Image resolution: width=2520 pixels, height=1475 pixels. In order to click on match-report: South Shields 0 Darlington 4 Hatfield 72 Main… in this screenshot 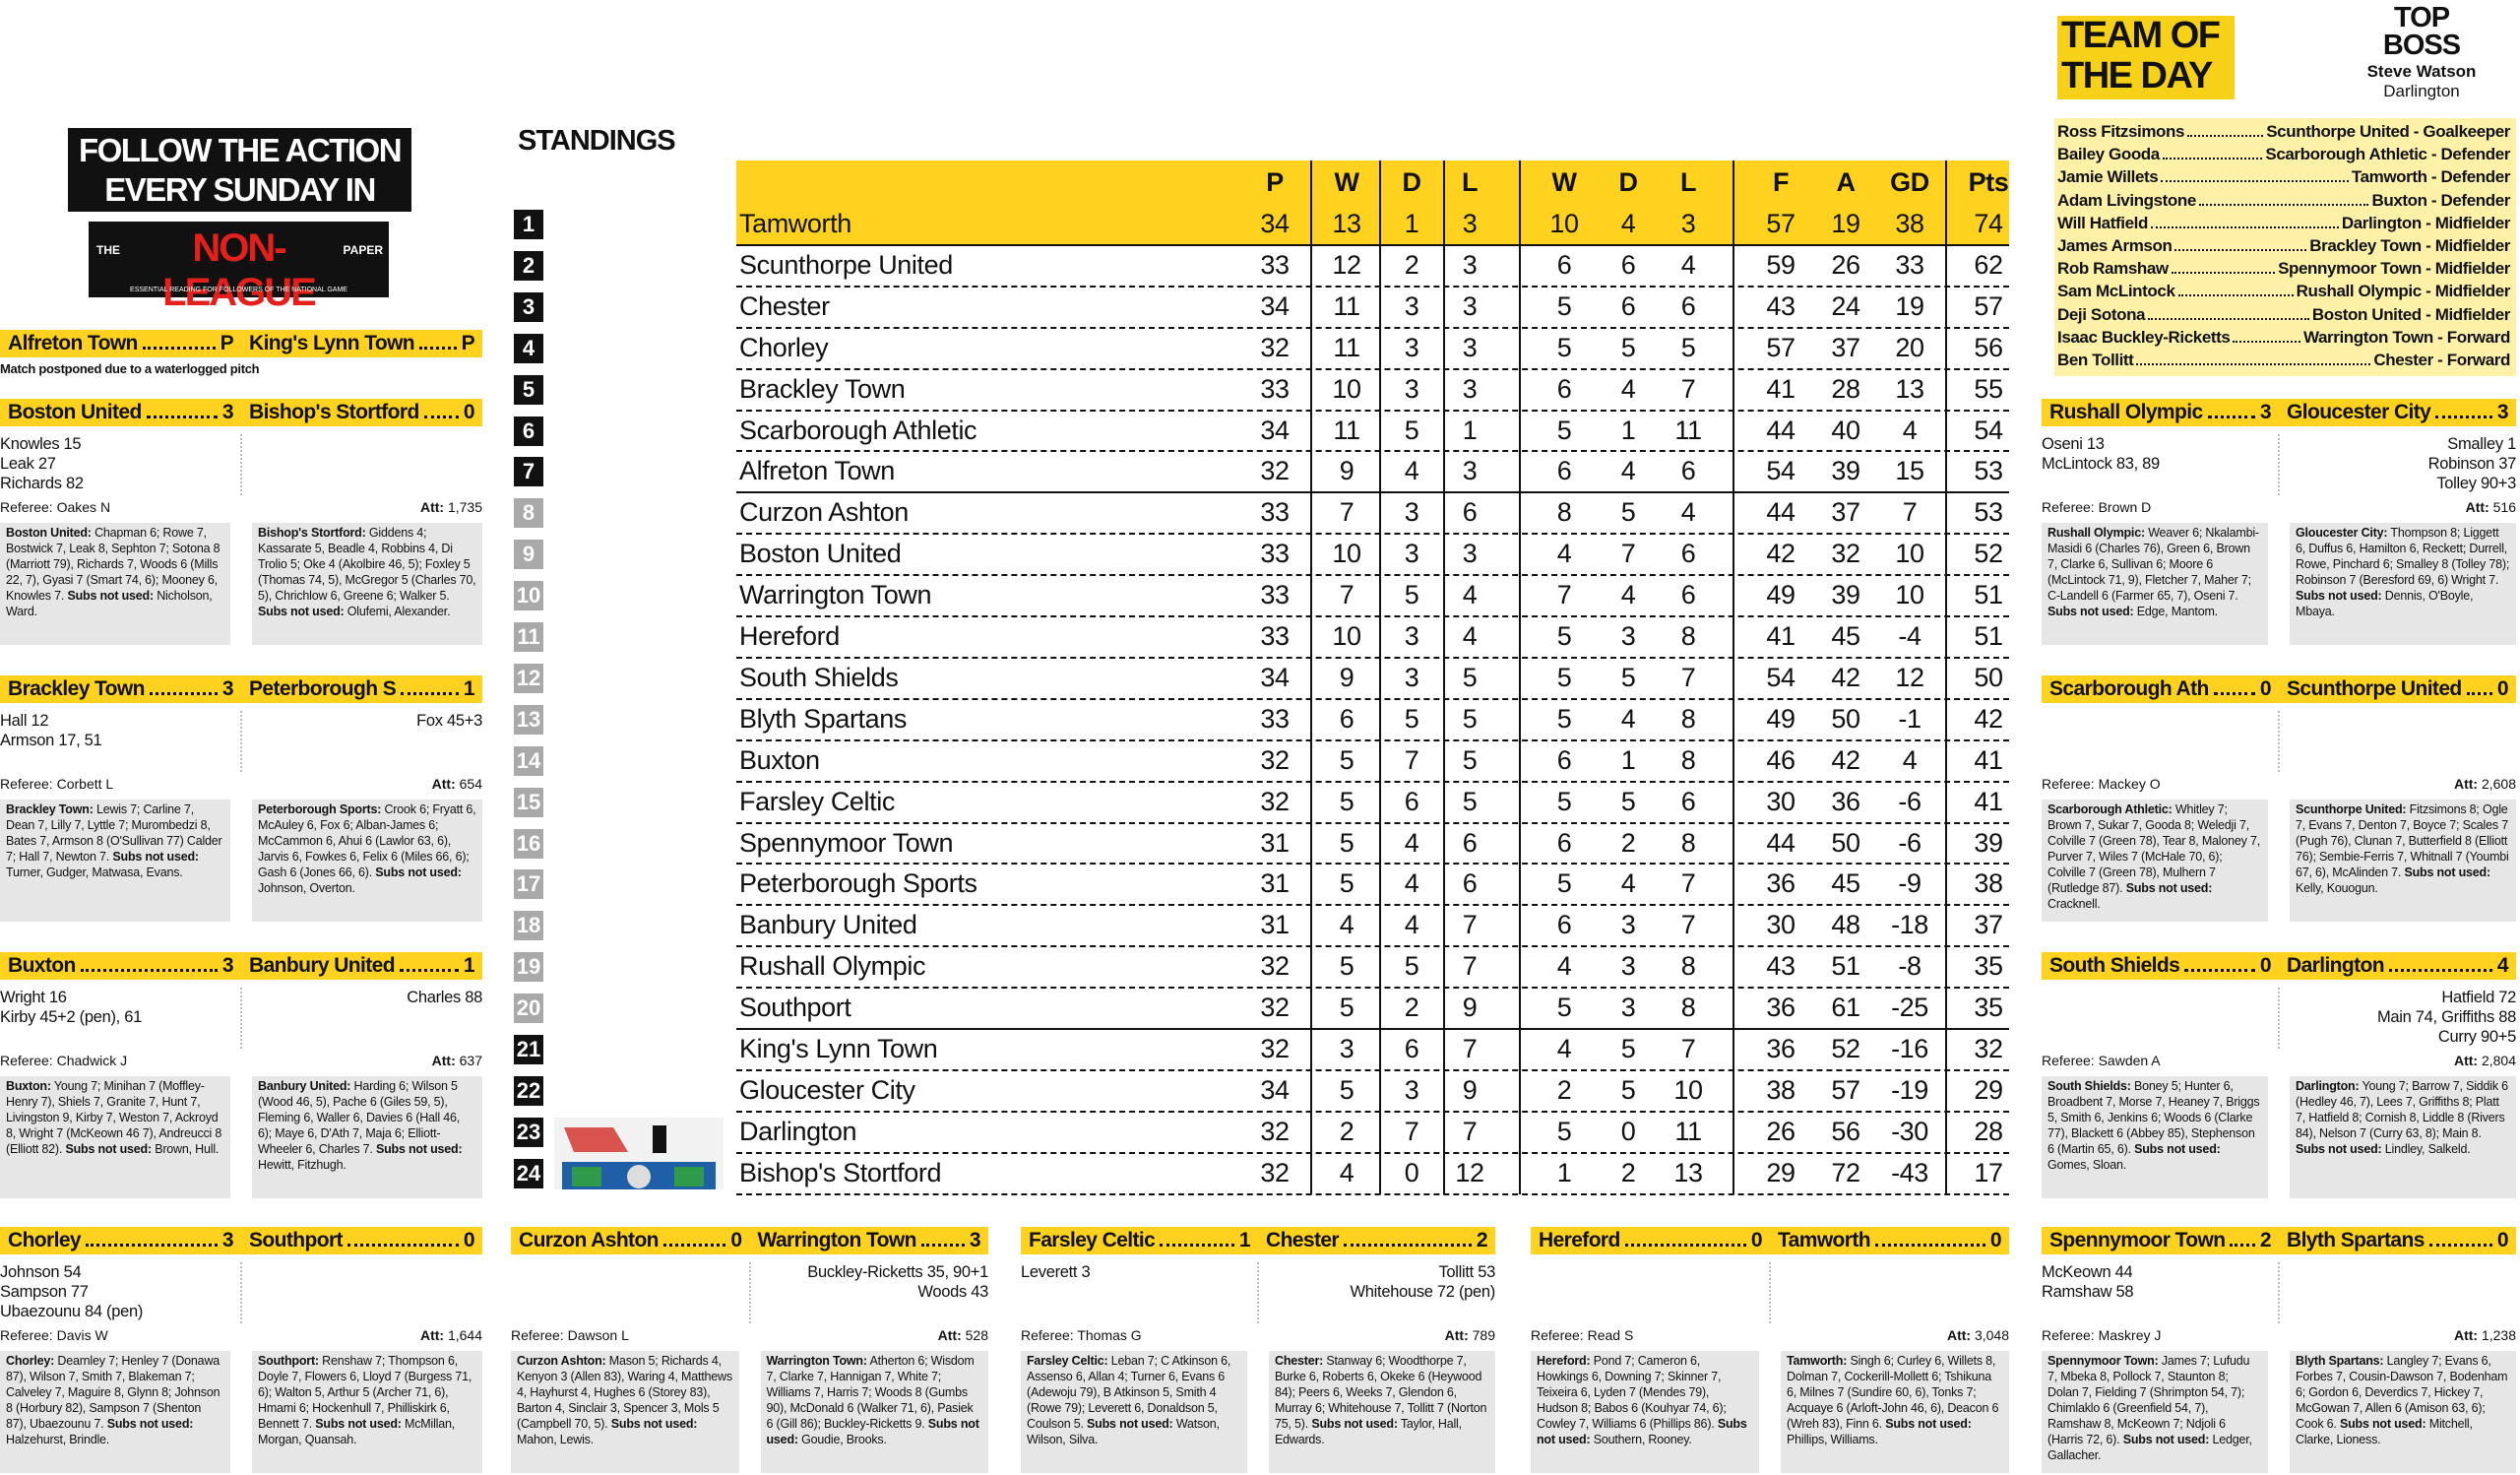, I will do `click(2279, 1075)`.